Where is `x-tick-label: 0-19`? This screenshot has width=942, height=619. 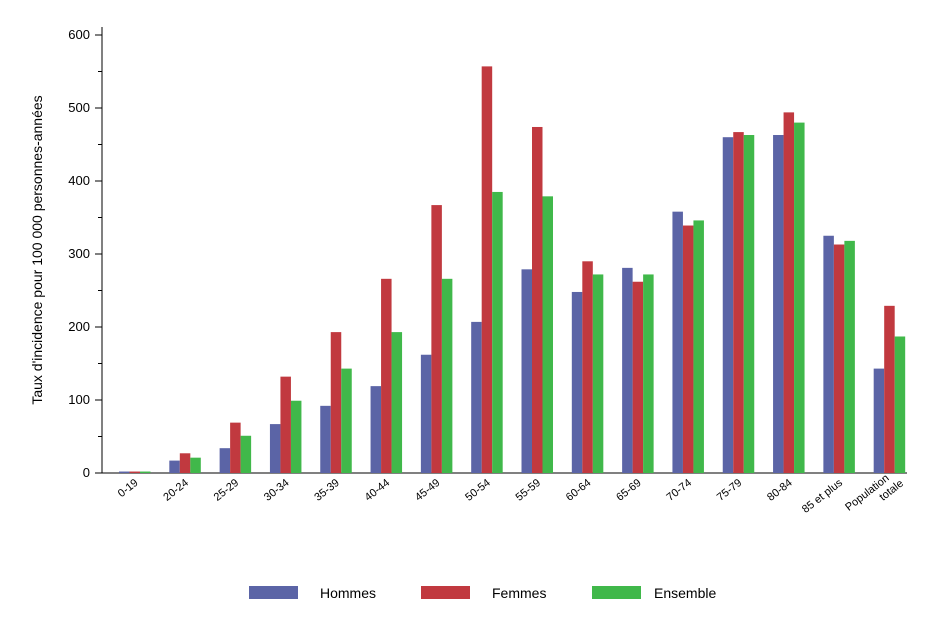 x-tick-label: 0-19 is located at coordinates (128, 488).